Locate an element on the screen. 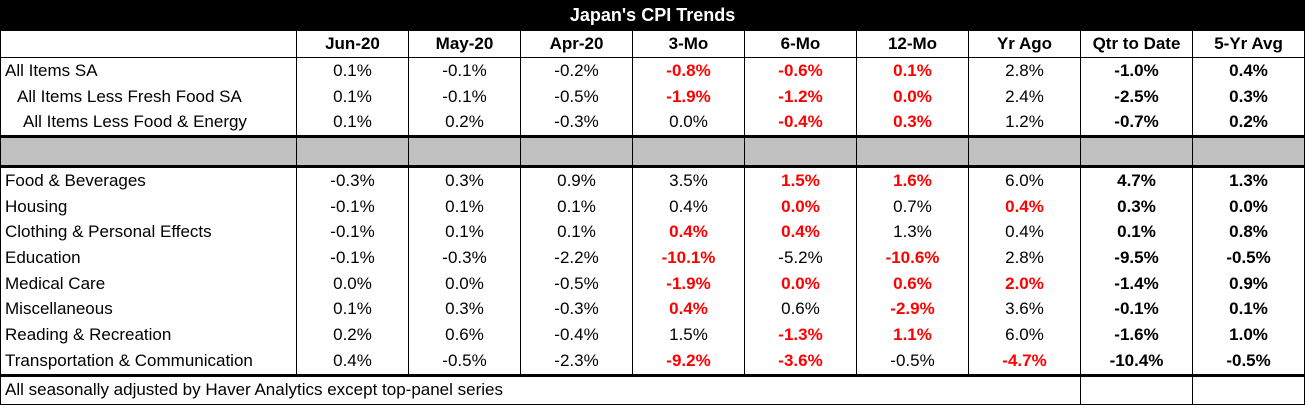 The height and width of the screenshot is (405, 1305). value-cell: 3.6% is located at coordinates (1024, 309).